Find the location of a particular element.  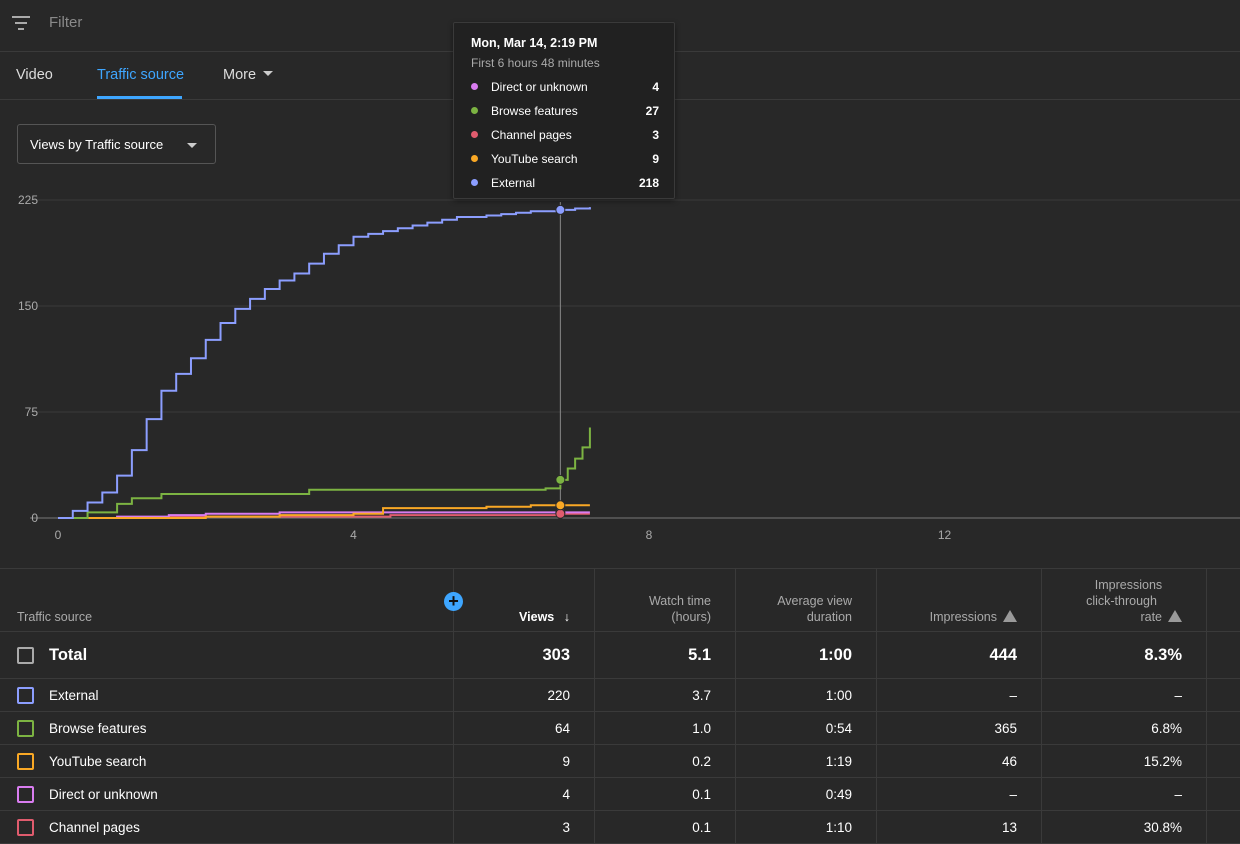

add-metric-button: + is located at coordinates (453, 601).